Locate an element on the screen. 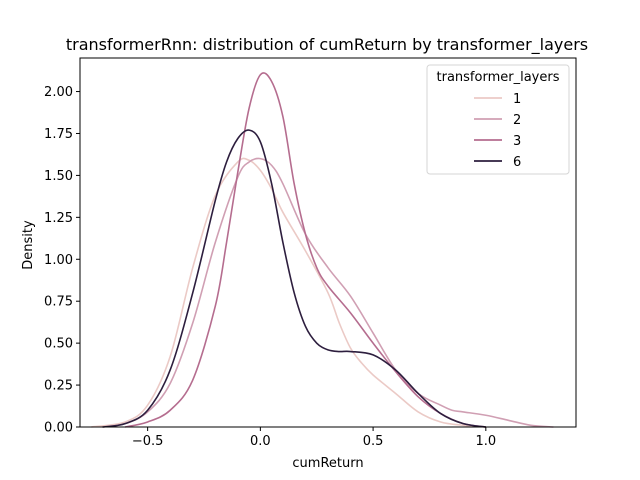 Image resolution: width=640 pixels, height=480 pixels. y-tick-label: 1.25 is located at coordinates (58, 218).